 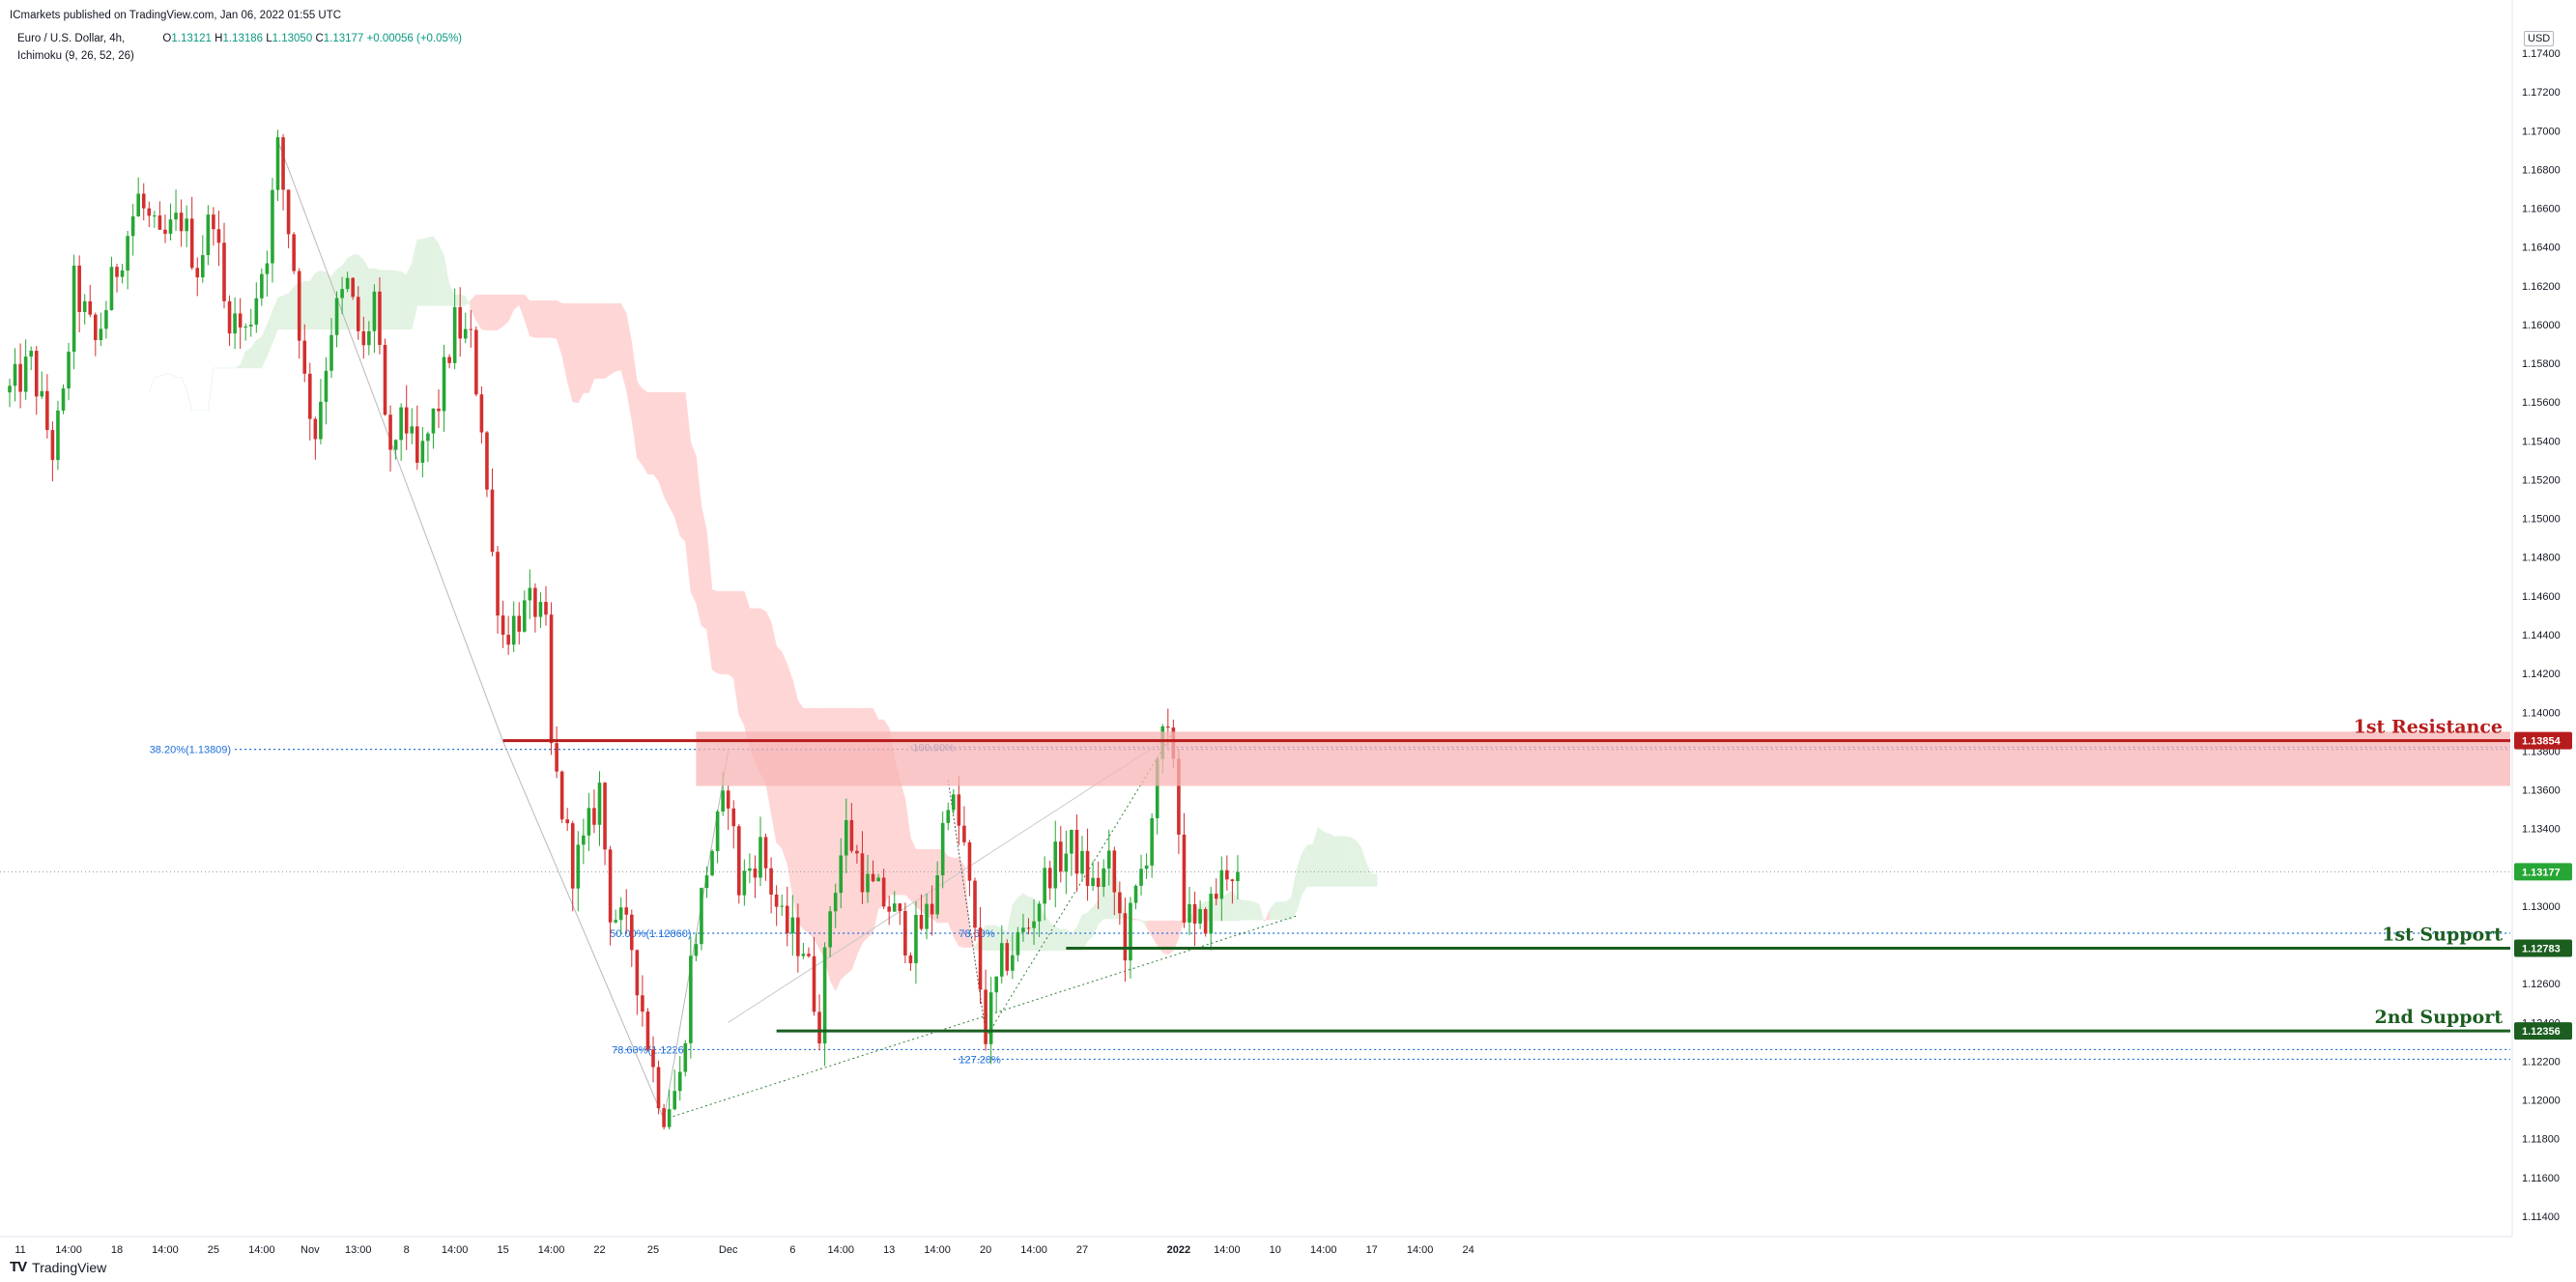 I want to click on time-tick: 18, so click(x=117, y=1250).